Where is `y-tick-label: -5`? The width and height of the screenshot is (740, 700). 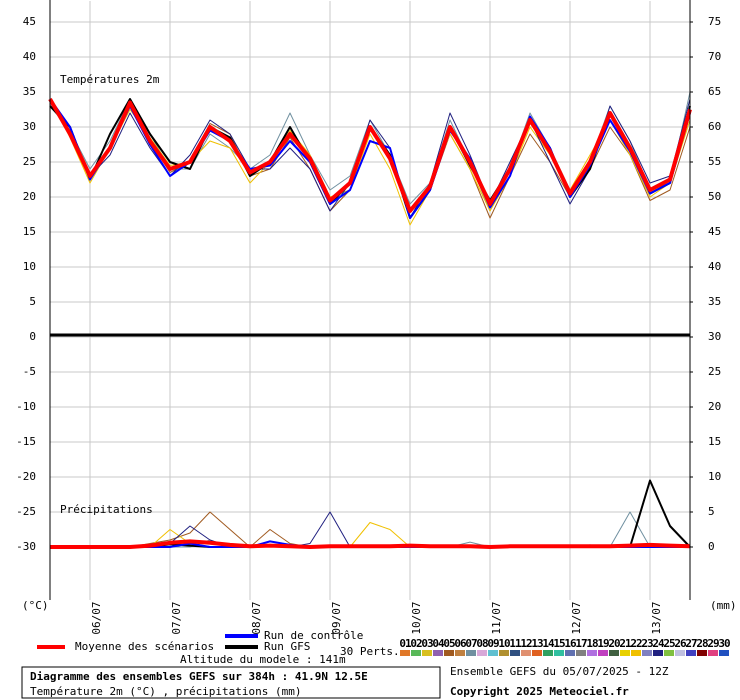 y-tick-label: -5 is located at coordinates (29, 371).